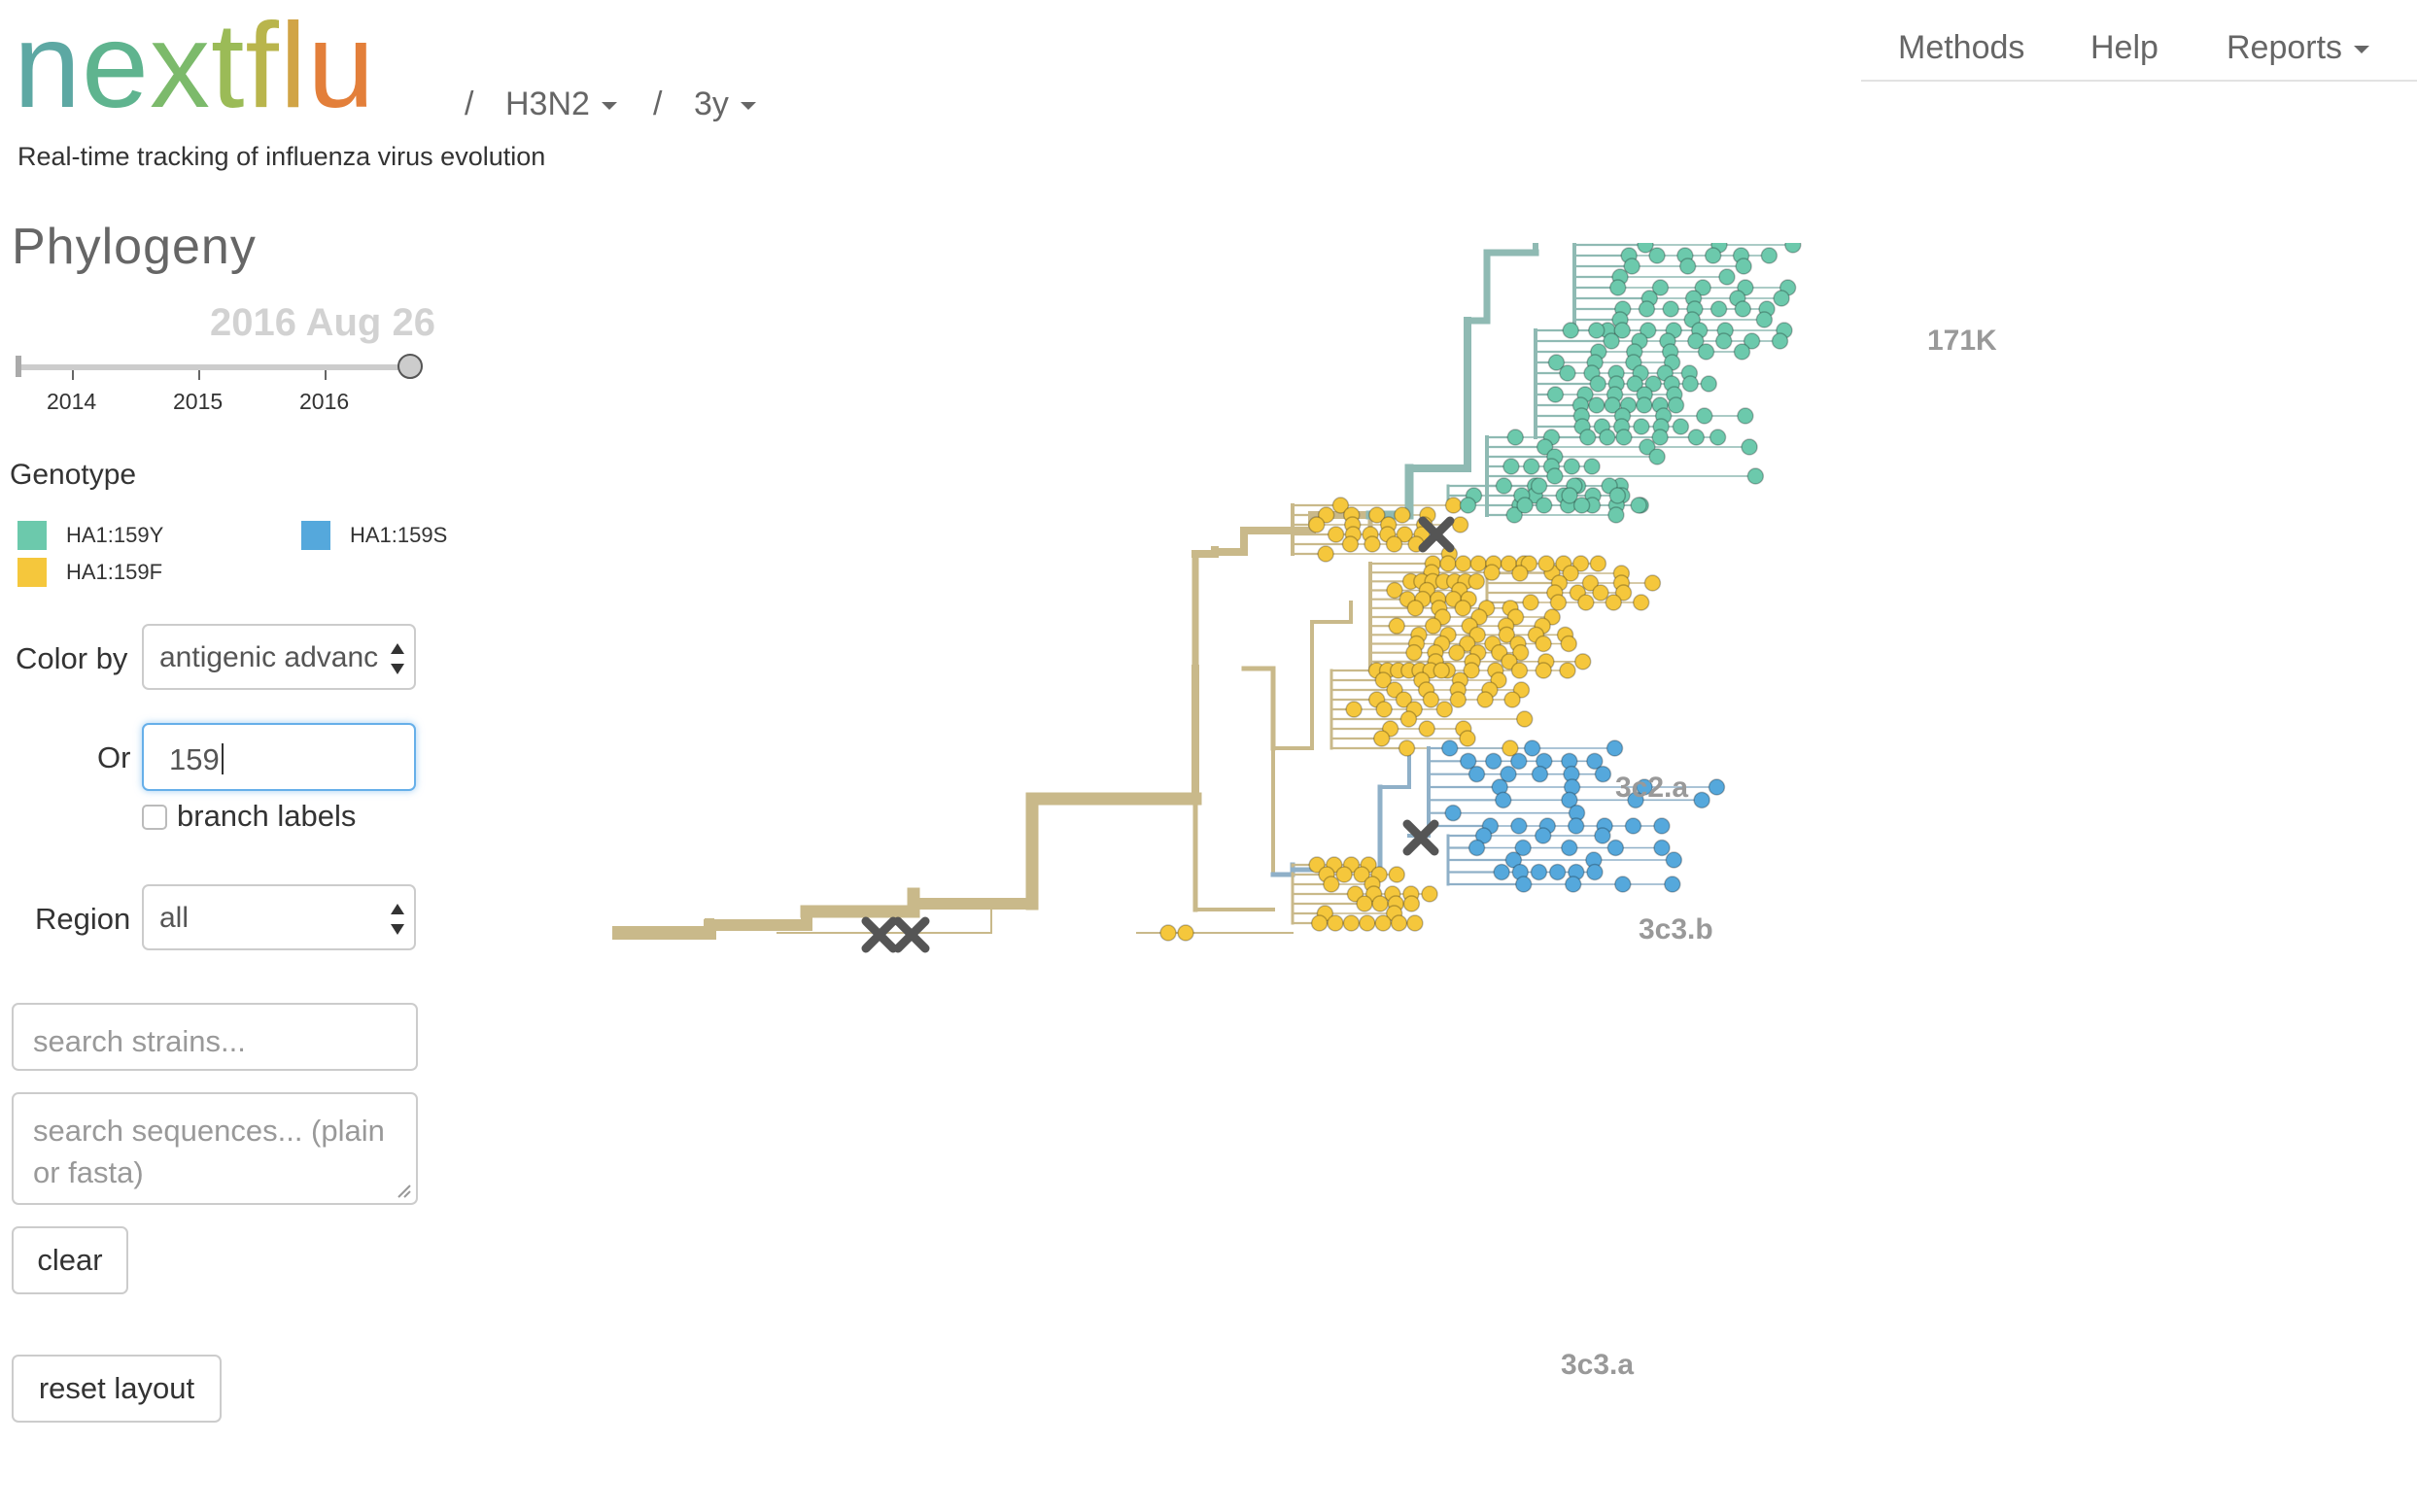 The width and height of the screenshot is (2417, 1512). What do you see at coordinates (18, 366) in the screenshot?
I see `slider-start-handle` at bounding box center [18, 366].